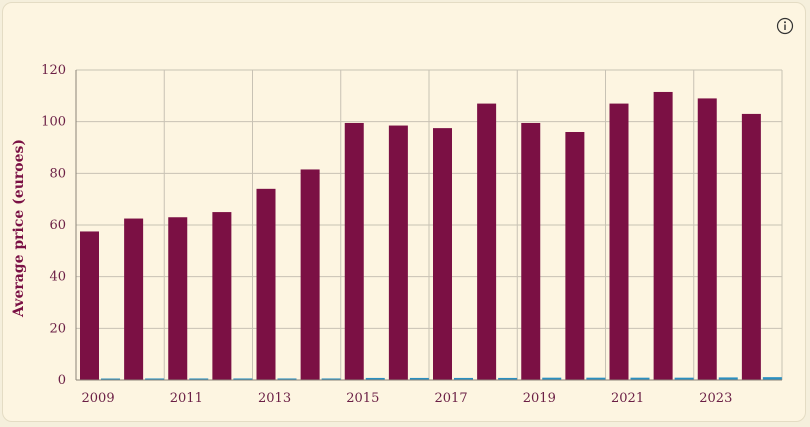 The height and width of the screenshot is (427, 810). Describe the element at coordinates (715, 398) in the screenshot. I see `x-tick-label: 2023` at that location.